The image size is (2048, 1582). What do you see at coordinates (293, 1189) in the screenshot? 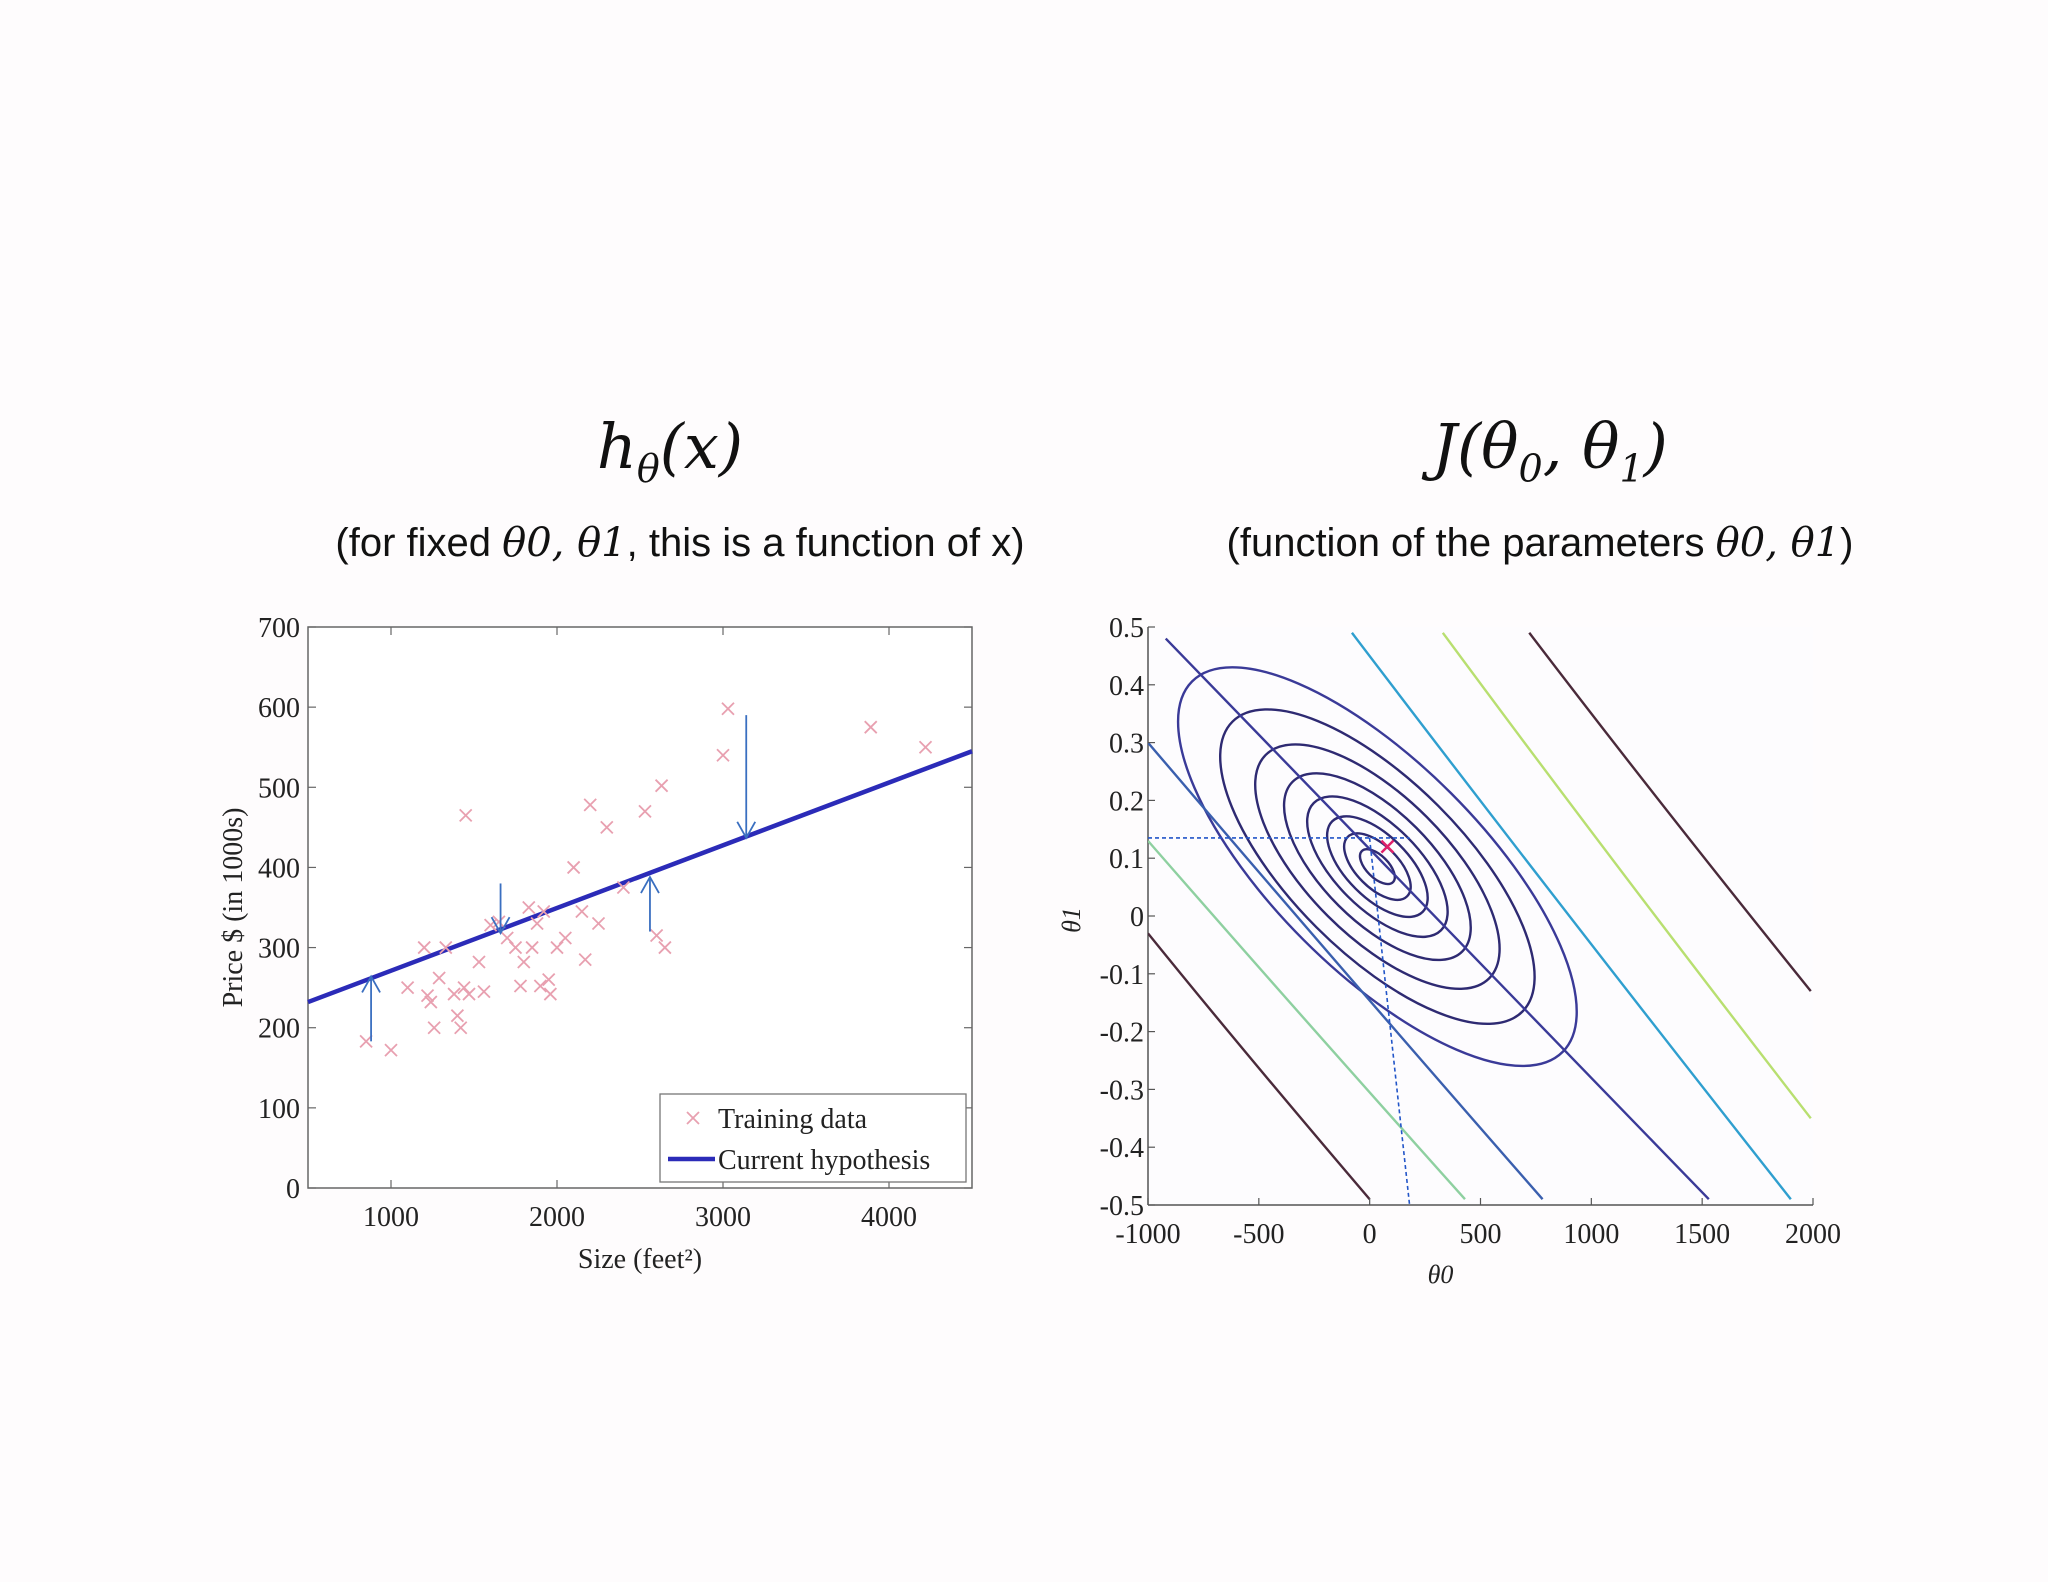
I see `y-tick-label: 0` at bounding box center [293, 1189].